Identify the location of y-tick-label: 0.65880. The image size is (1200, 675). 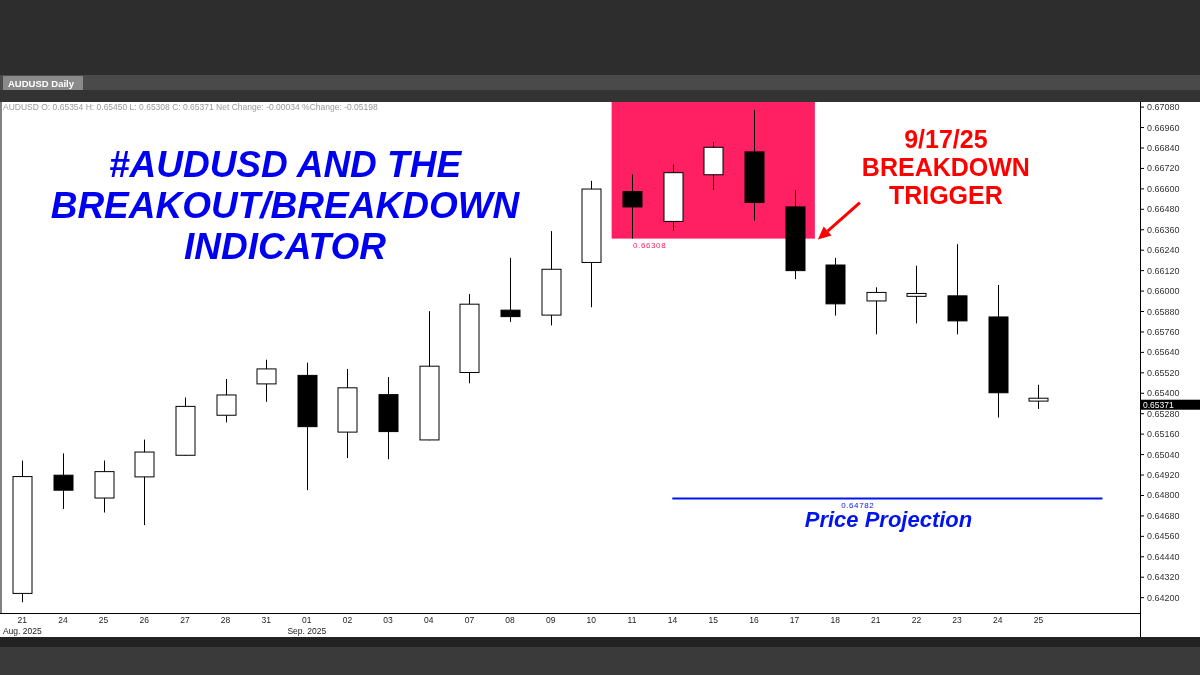
(1163, 311).